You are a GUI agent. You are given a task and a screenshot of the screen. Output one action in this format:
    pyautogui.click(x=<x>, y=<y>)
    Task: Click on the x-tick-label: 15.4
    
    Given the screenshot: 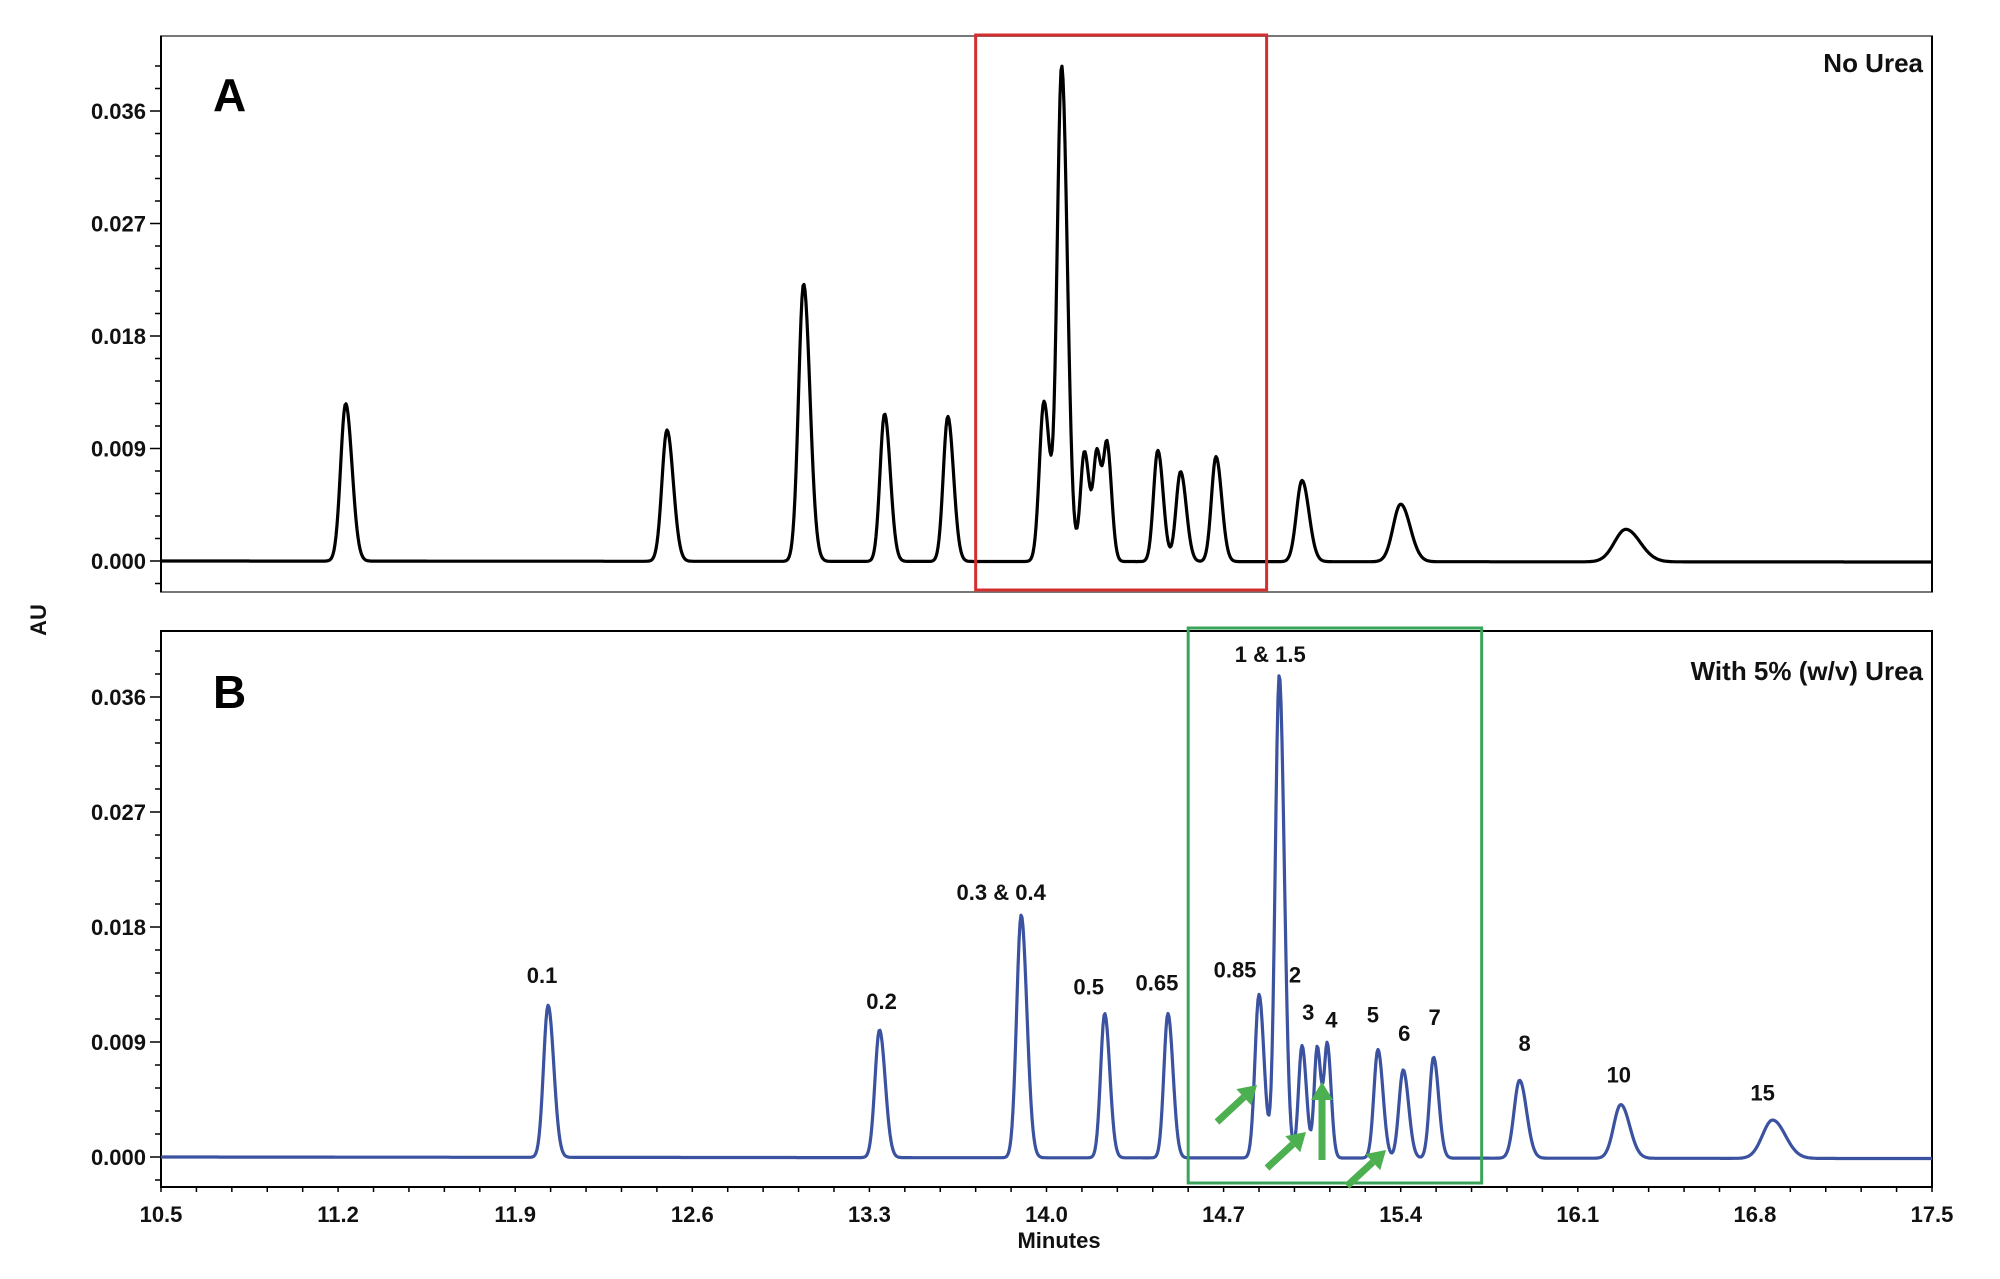 What is the action you would take?
    pyautogui.click(x=1401, y=1214)
    